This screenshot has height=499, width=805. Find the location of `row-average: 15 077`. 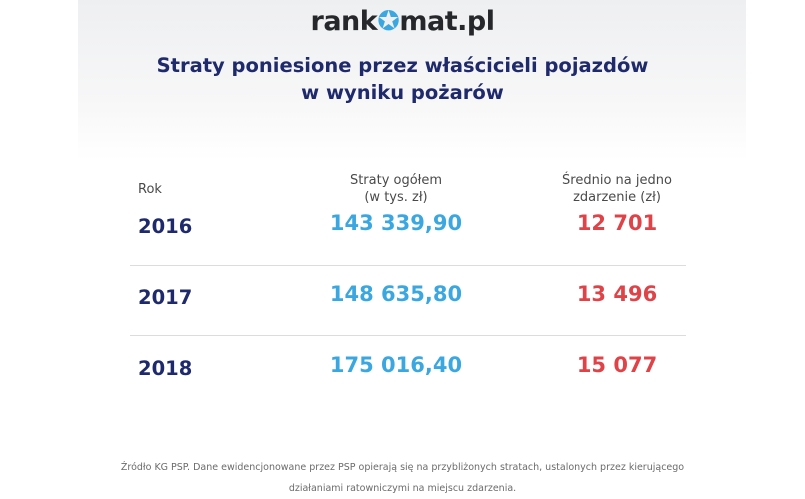

row-average: 15 077 is located at coordinates (617, 365).